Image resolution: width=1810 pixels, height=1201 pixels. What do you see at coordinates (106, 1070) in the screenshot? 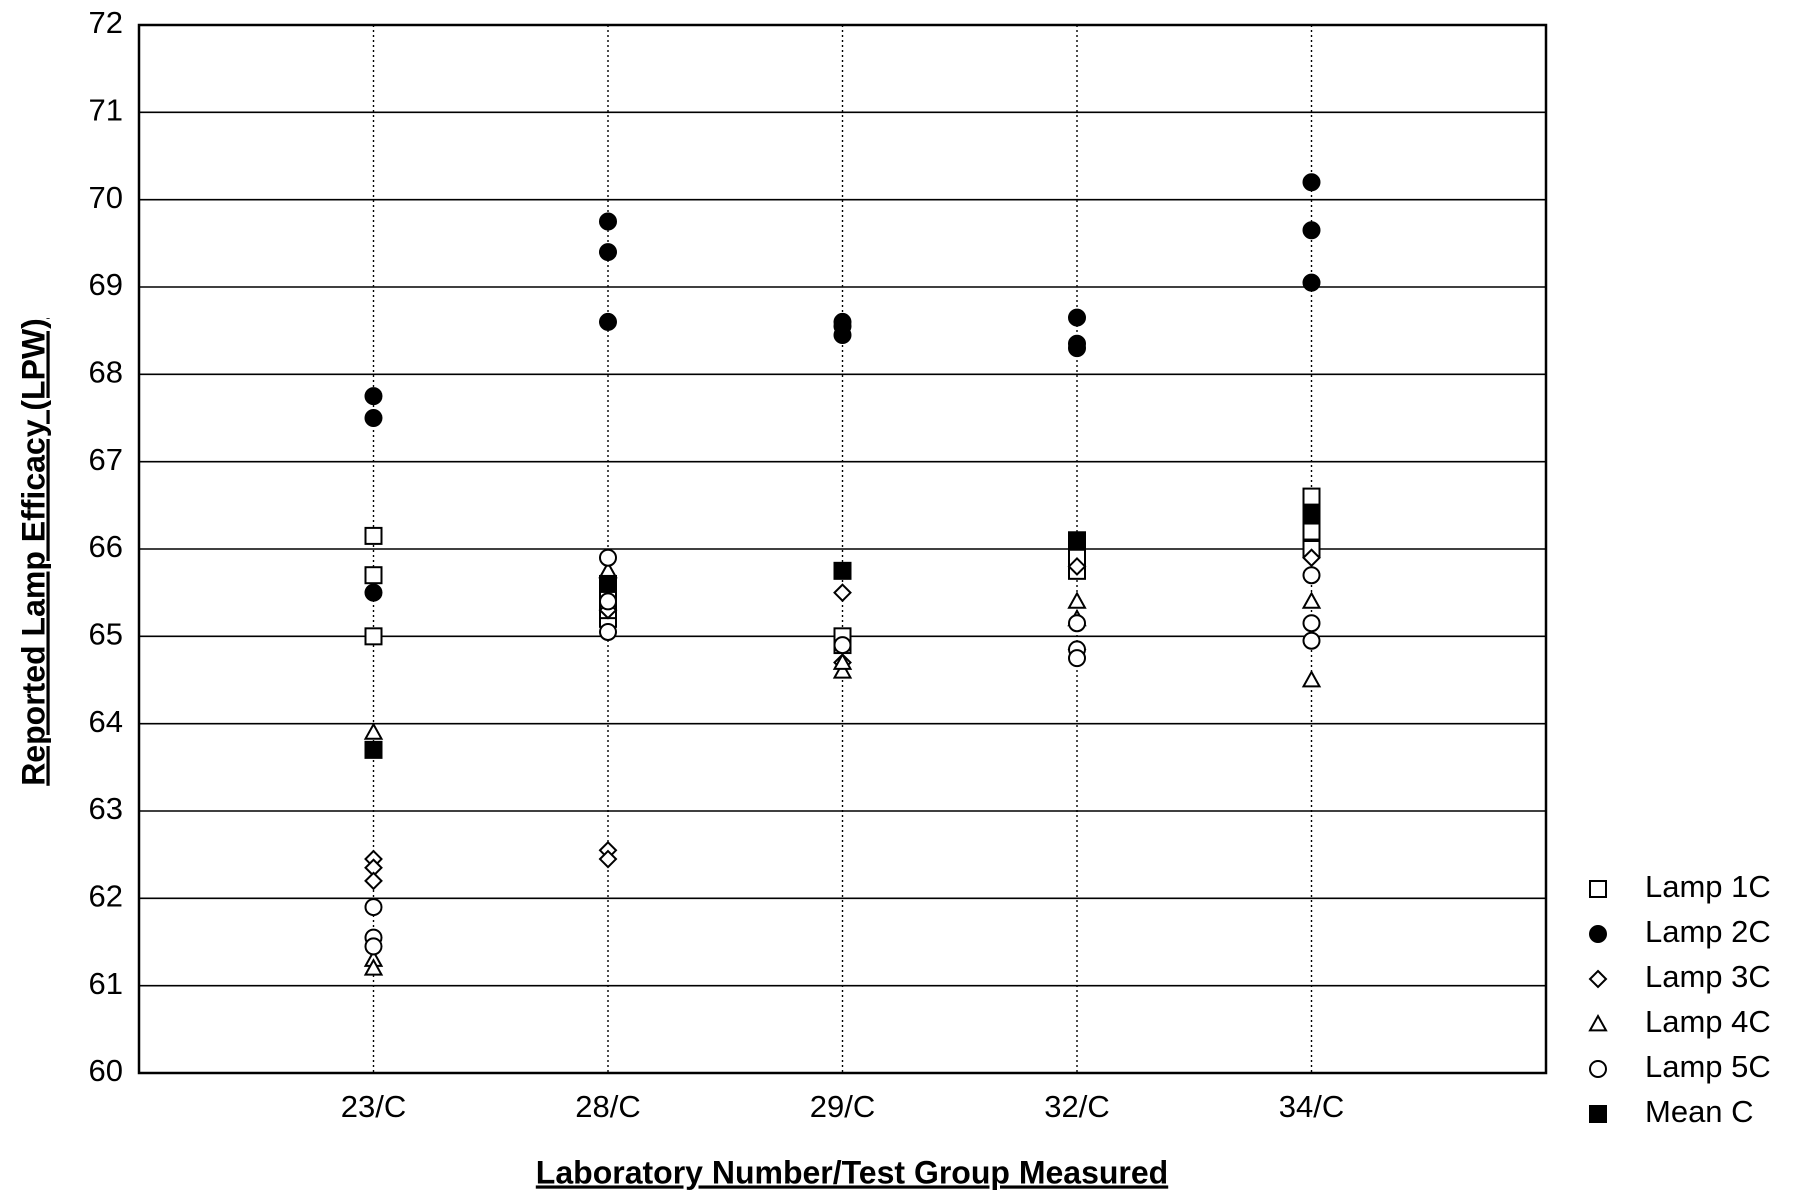
I see `y-tick-label: 60` at bounding box center [106, 1070].